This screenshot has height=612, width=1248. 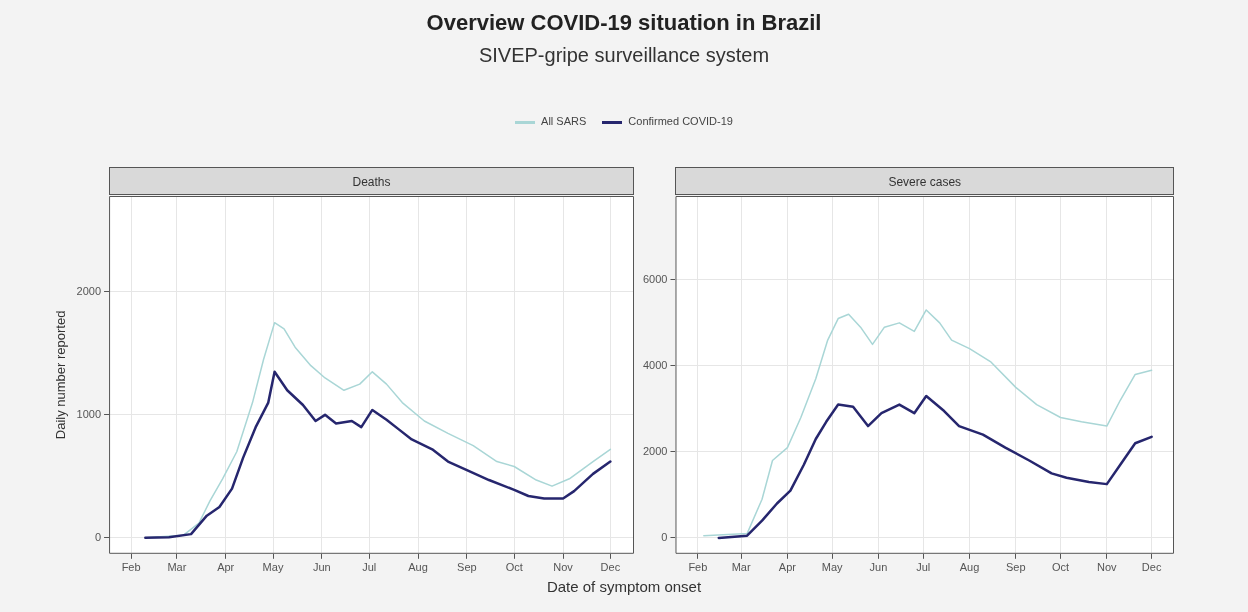 I want to click on text: SIVEP-gripe surveillance system, so click(x=624, y=55).